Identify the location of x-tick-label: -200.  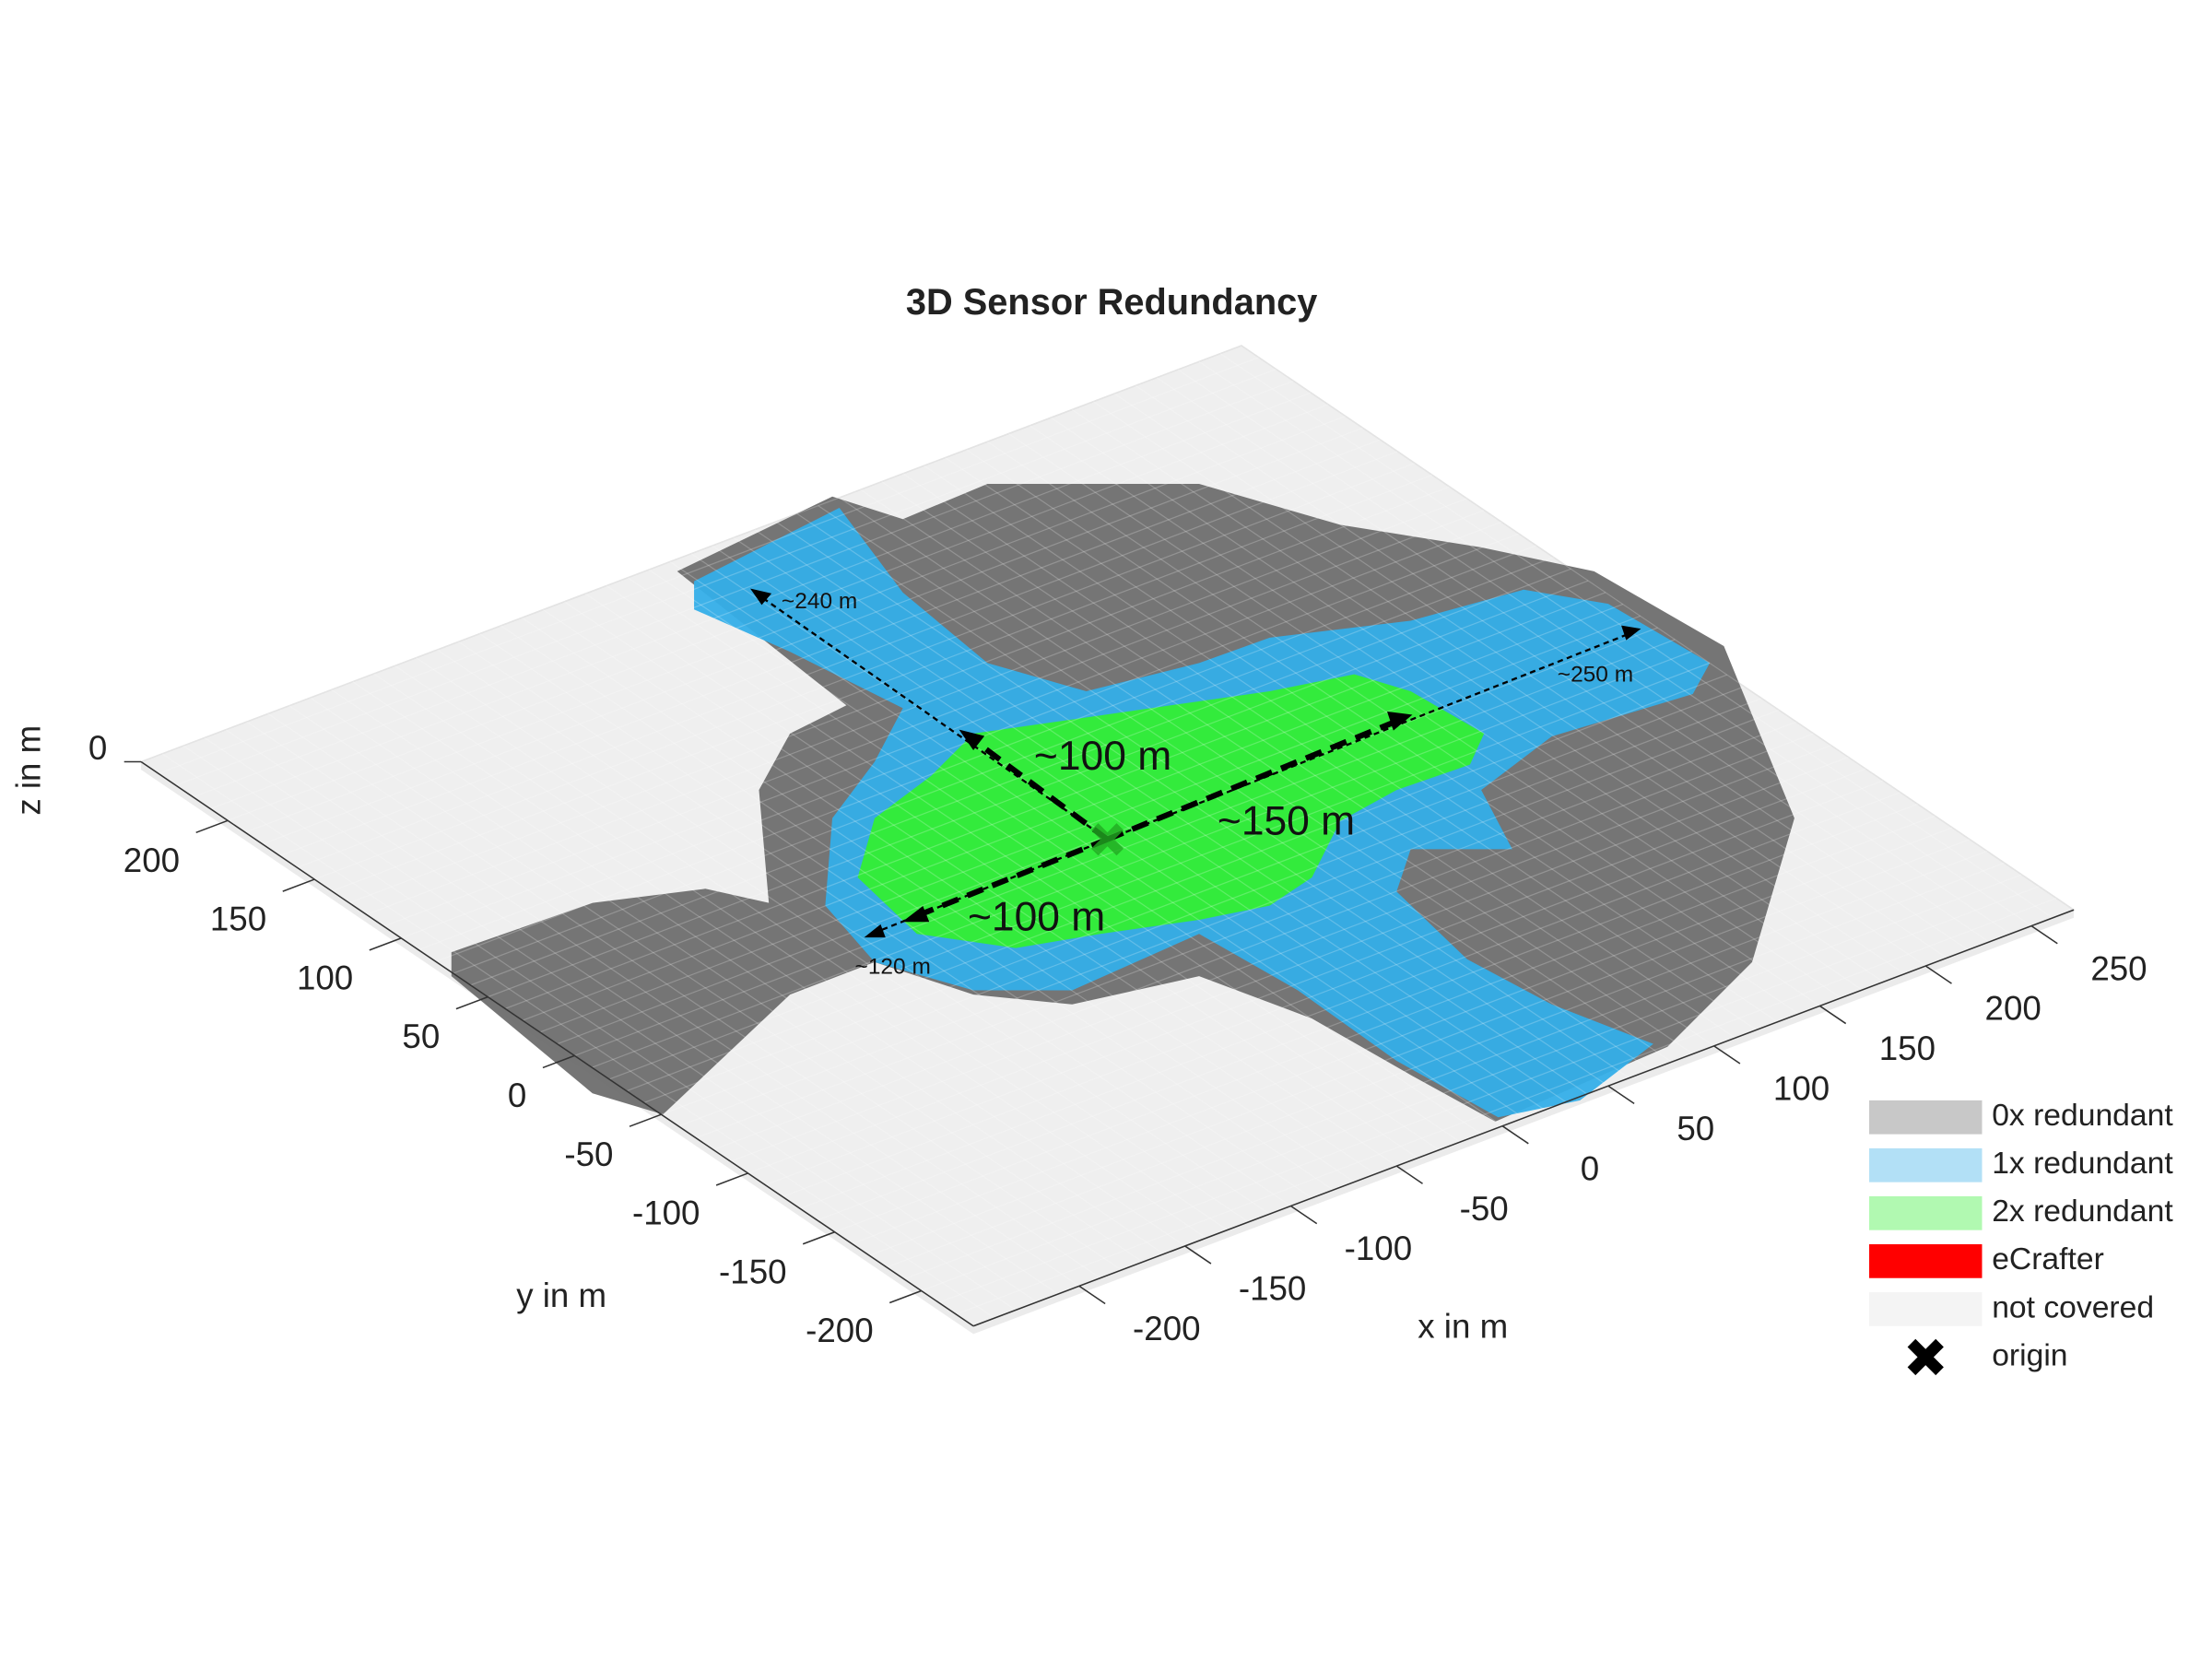
(1167, 1328).